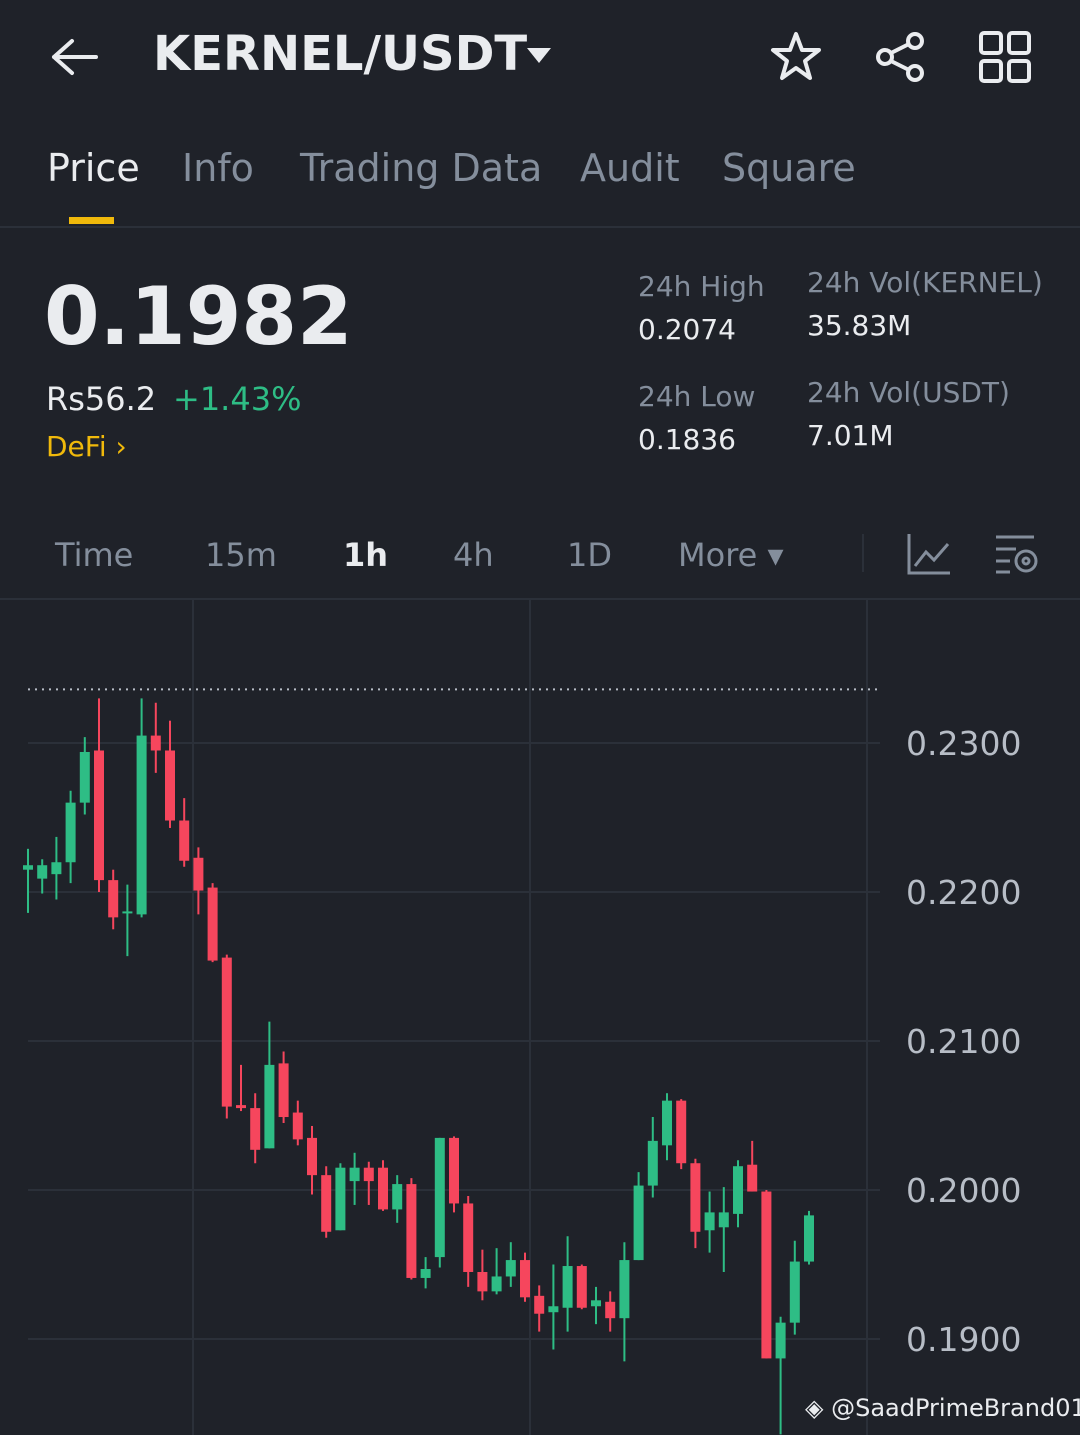 This screenshot has height=1435, width=1080. Describe the element at coordinates (630, 168) in the screenshot. I see `tab: Audit` at that location.